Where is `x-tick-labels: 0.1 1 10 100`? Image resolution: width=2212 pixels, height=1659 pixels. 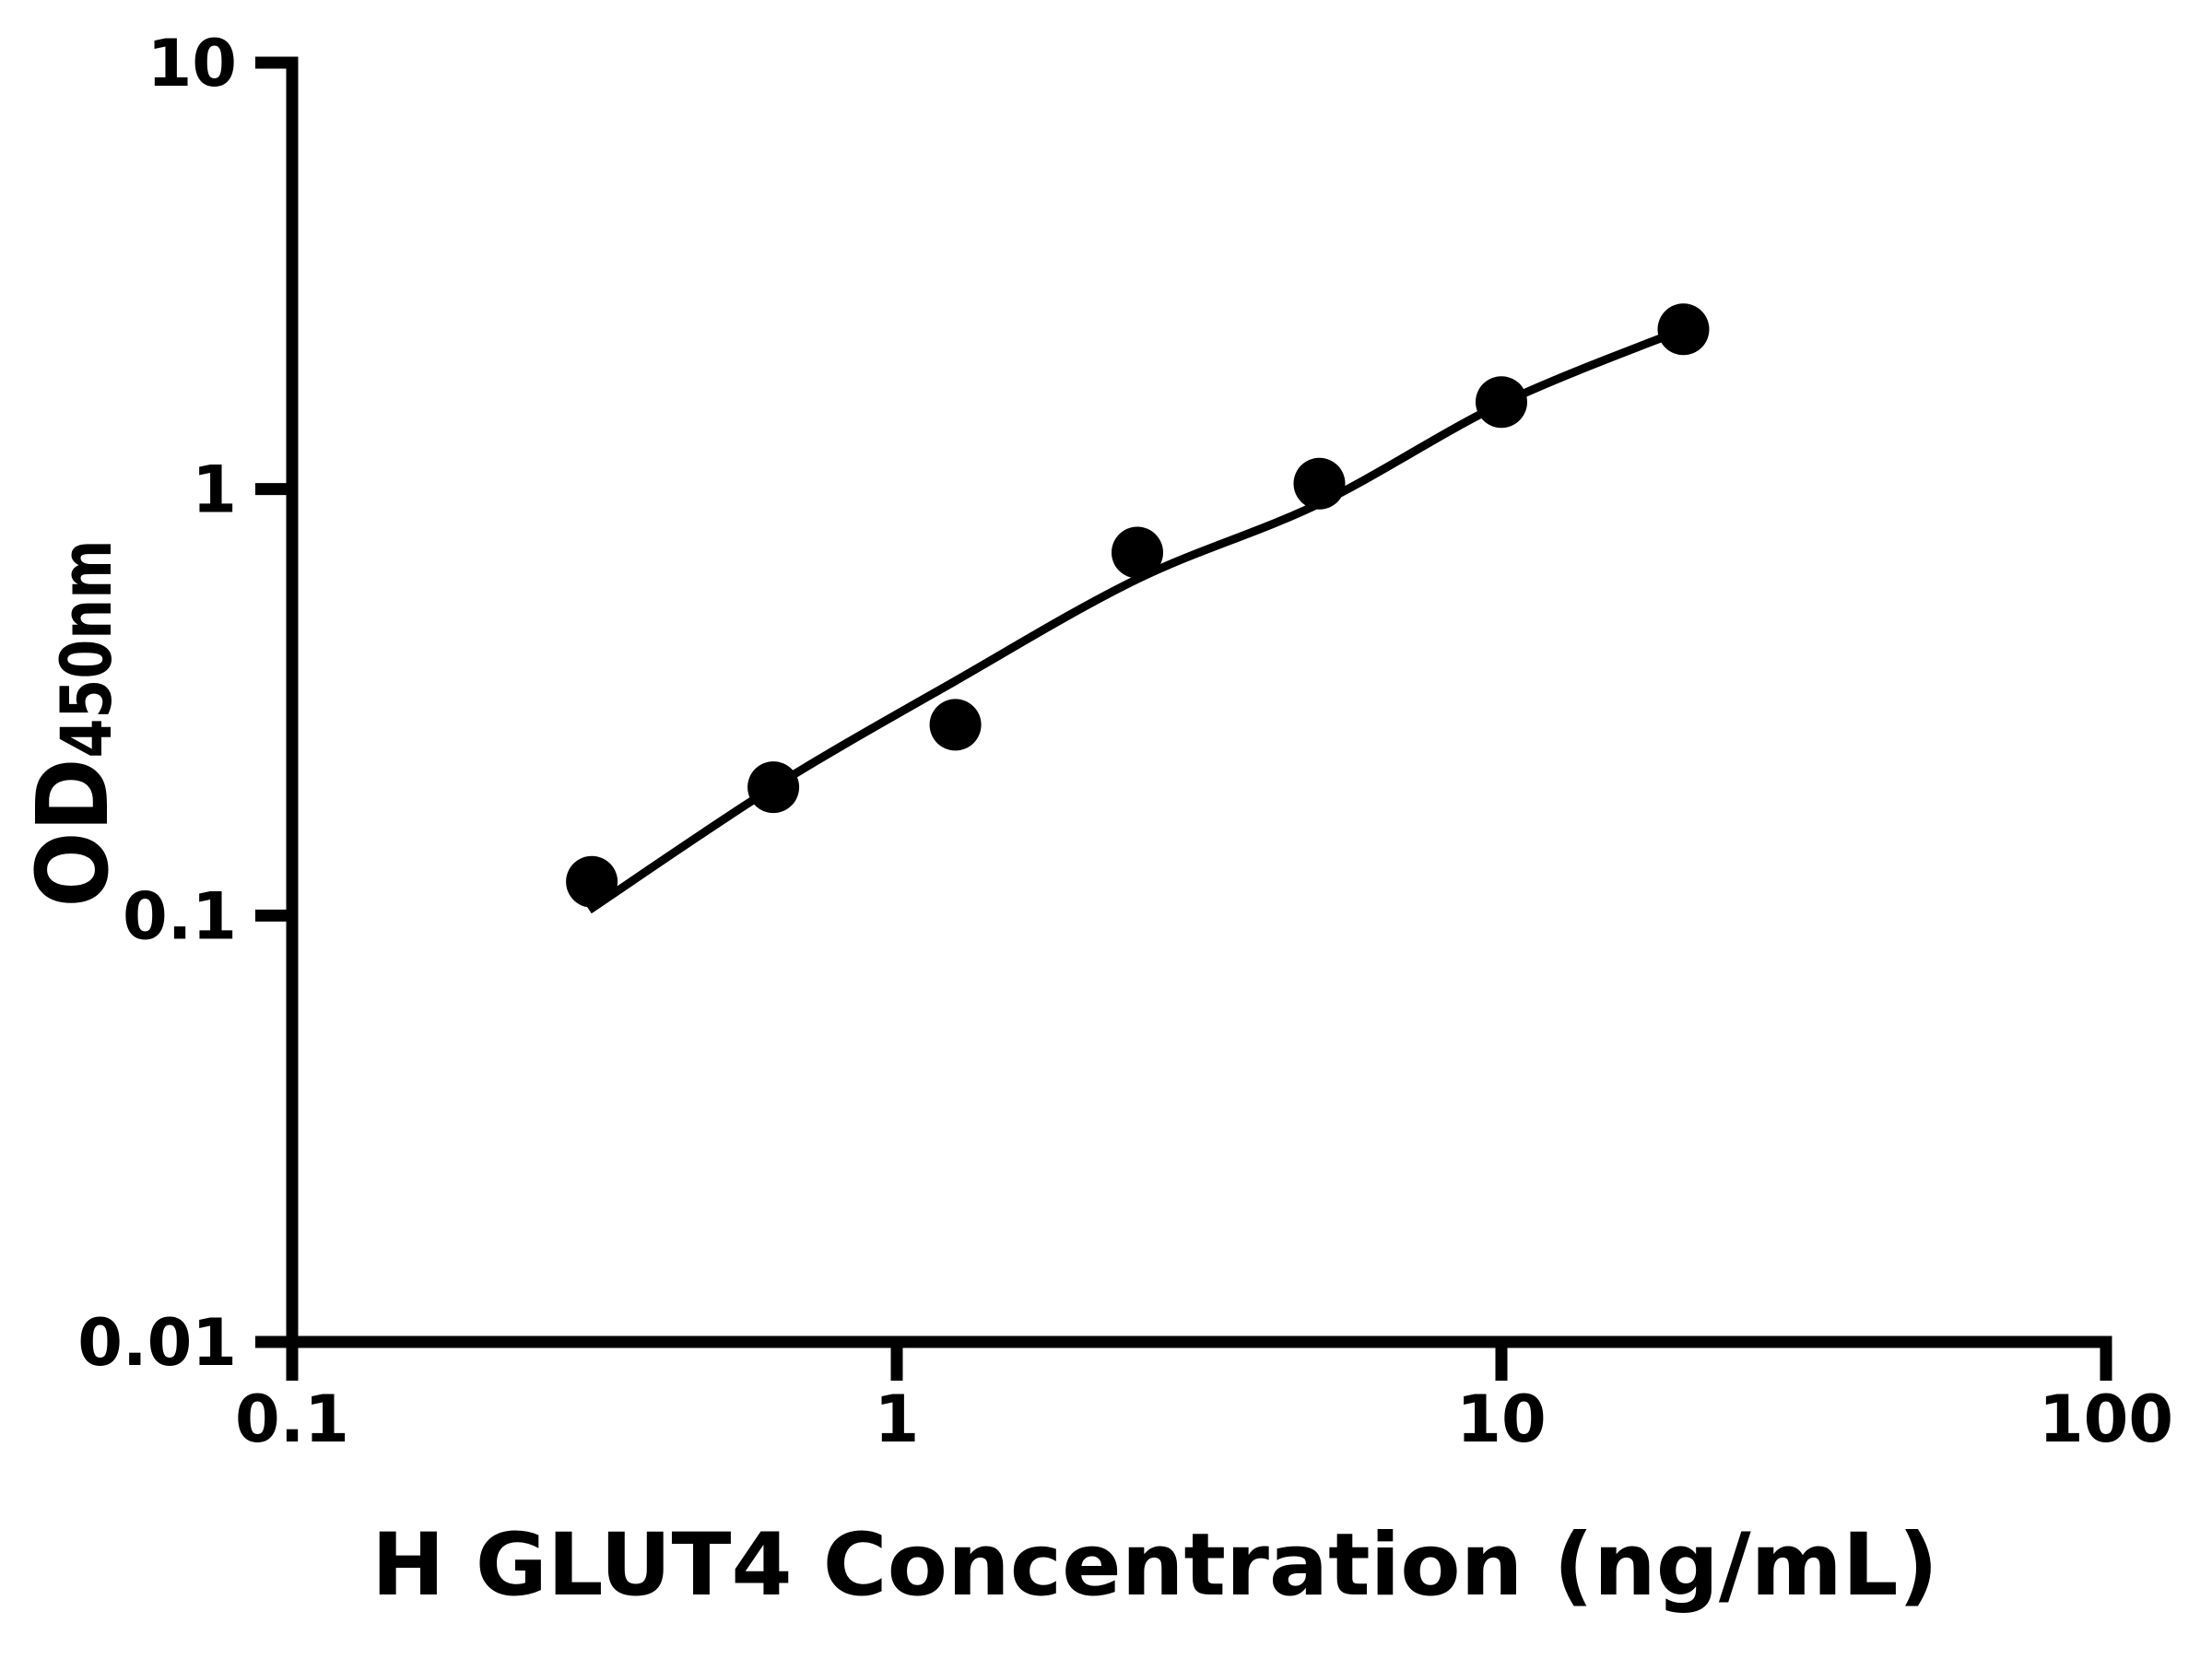
x-tick-labels: 0.1 1 10 100 is located at coordinates (1204, 1419).